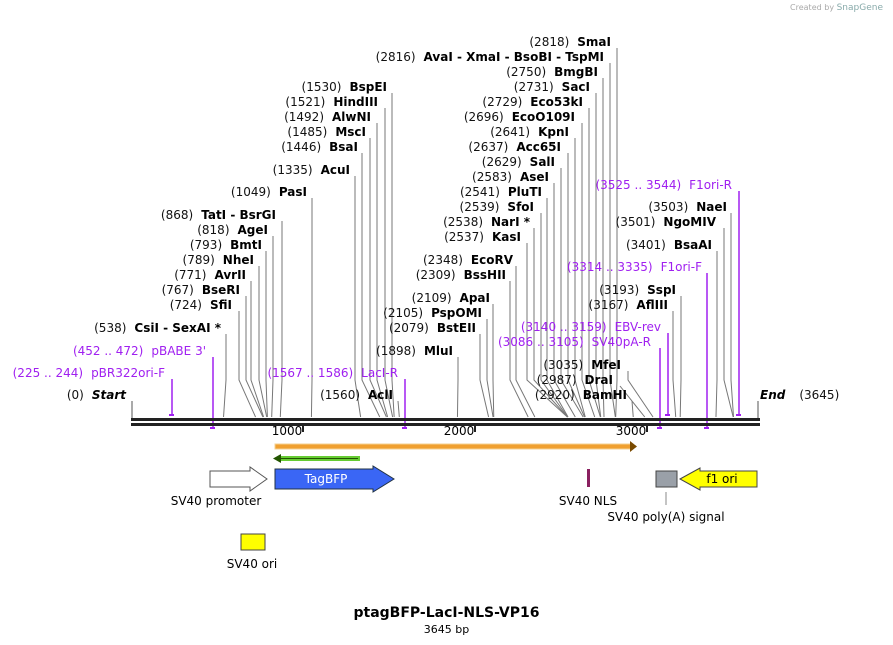 Image resolution: width=893 pixels, height=645 pixels. Describe the element at coordinates (490, 57) in the screenshot. I see `enzyme-label: (2816) AvaI - XmaI - BsoBI - TspMI` at that location.